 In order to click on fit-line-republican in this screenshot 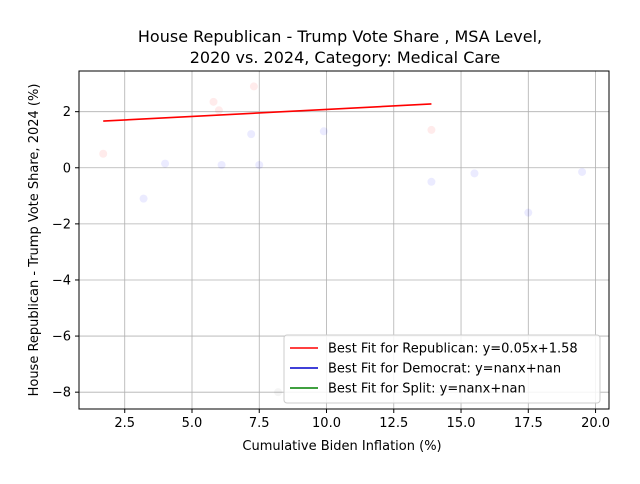, I will do `click(267, 112)`.